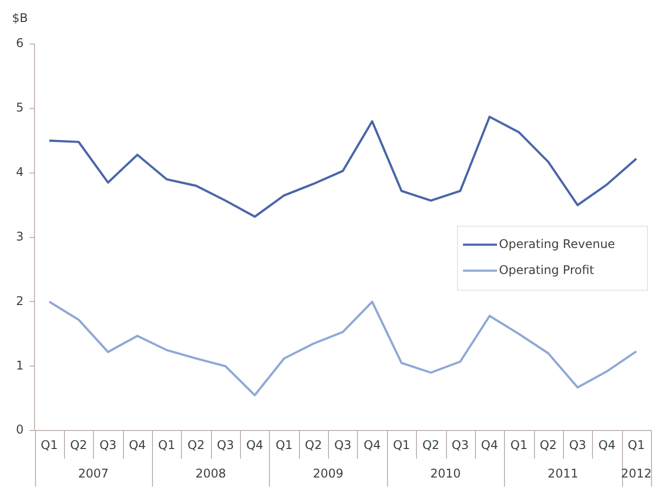 This screenshot has height=503, width=665. Describe the element at coordinates (557, 243) in the screenshot. I see `legend-label: Operating Revenue` at that location.